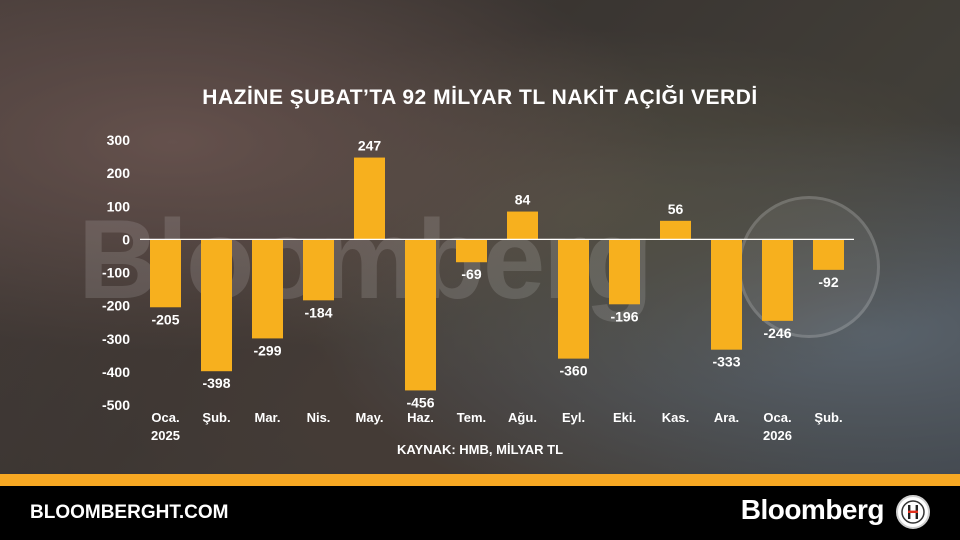  What do you see at coordinates (480, 513) in the screenshot?
I see `footer-bar: BLOOMBERGHT.COM Bloomberg` at bounding box center [480, 513].